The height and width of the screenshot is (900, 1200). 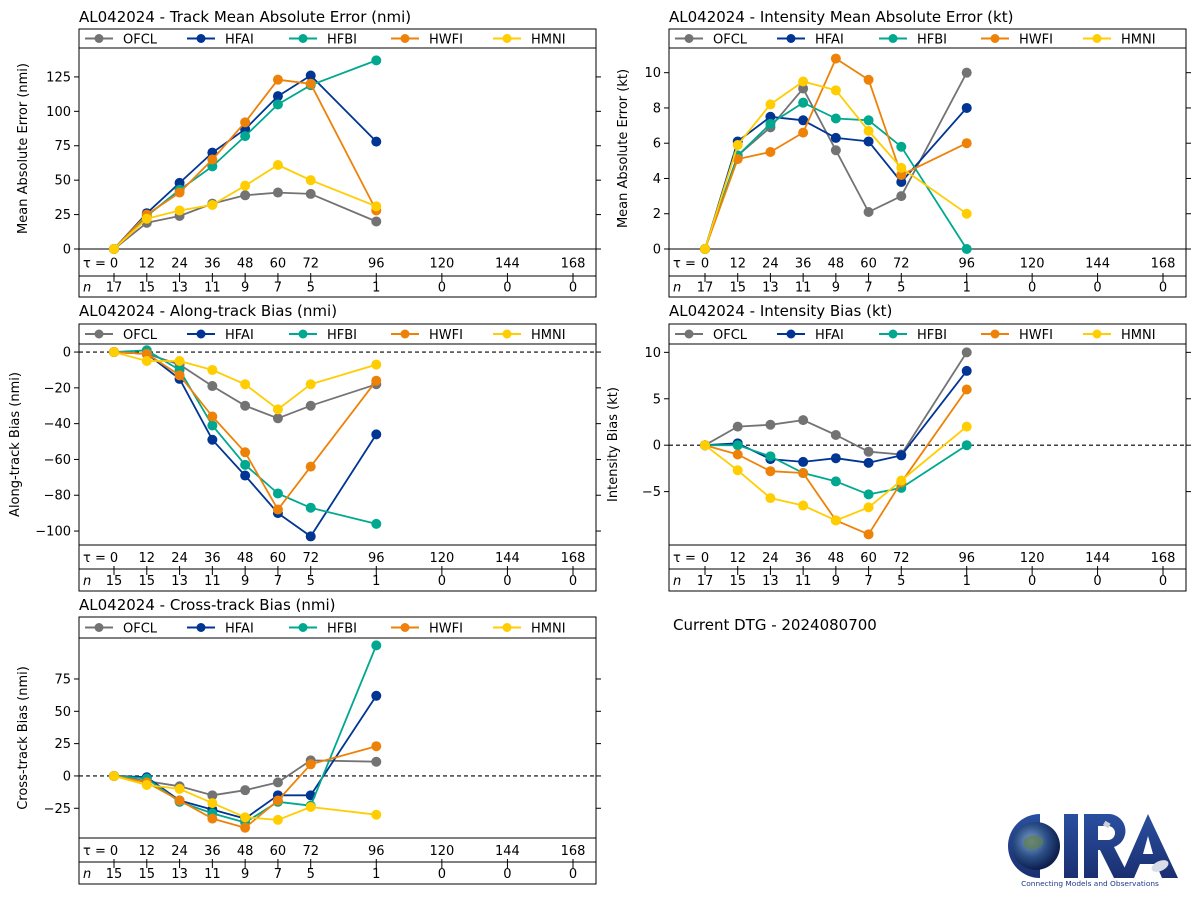 I want to click on series-hmni, so click(x=836, y=473).